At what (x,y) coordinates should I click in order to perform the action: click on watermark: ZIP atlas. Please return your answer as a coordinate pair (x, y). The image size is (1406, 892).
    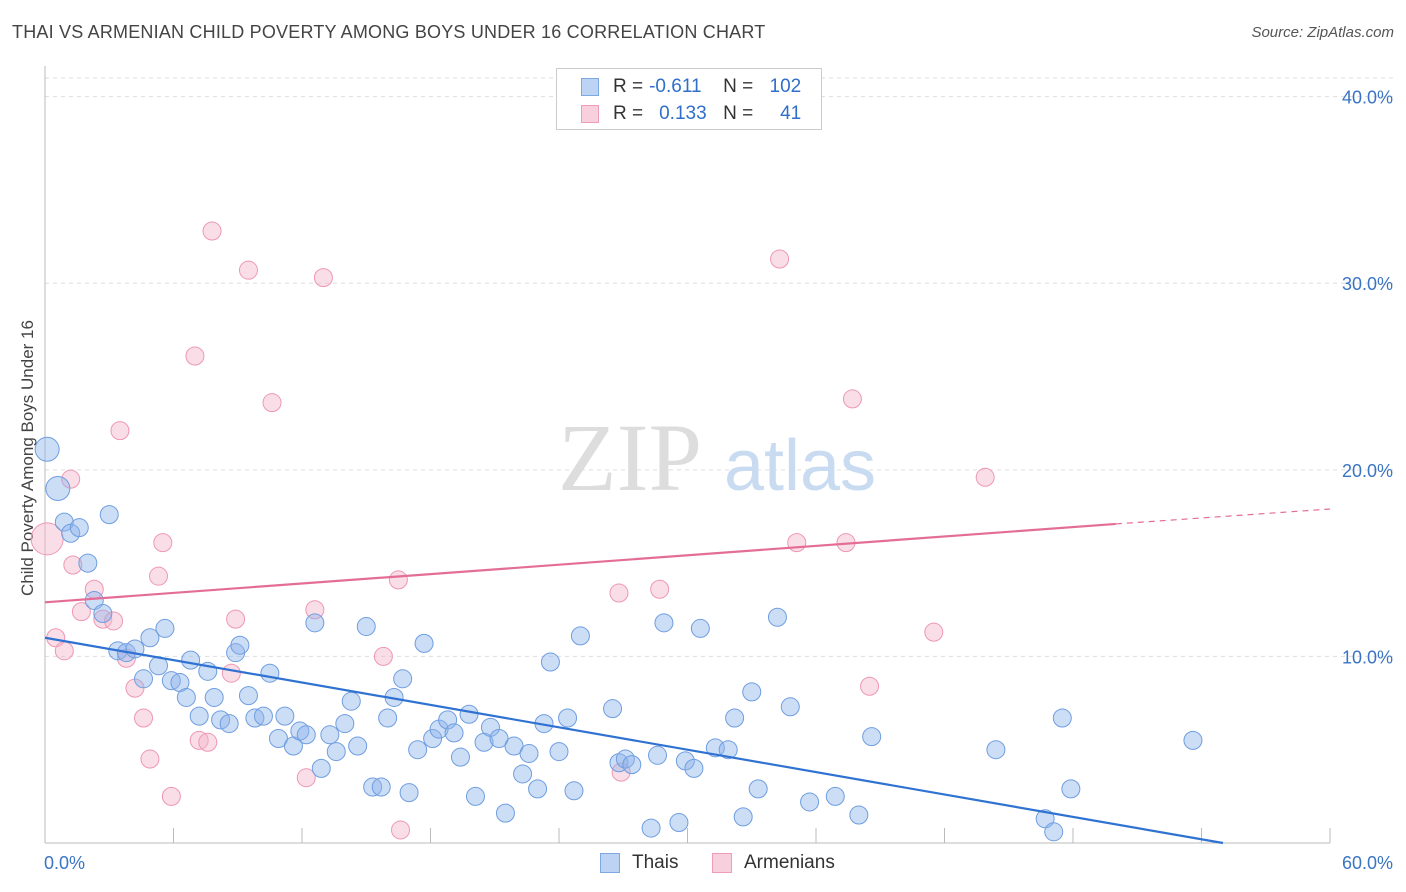
    Looking at the image, I should click on (717, 457).